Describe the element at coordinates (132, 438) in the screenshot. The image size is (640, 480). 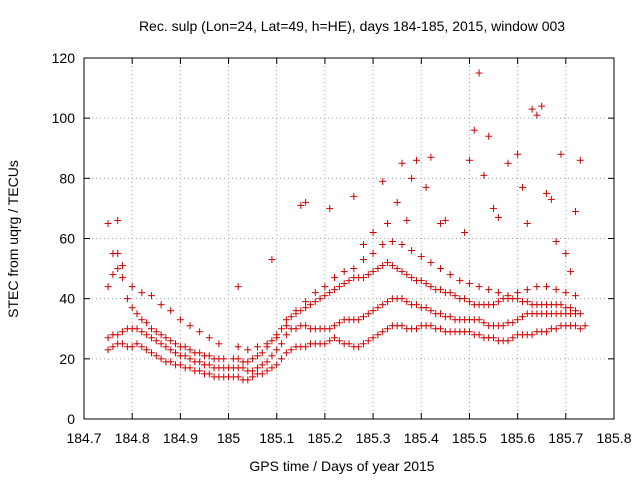
I see `x-tick-label: 184.8` at that location.